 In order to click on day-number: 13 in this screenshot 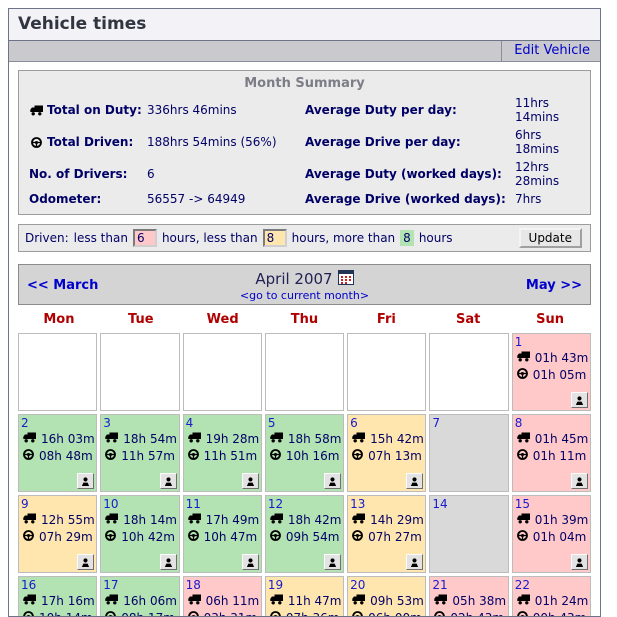, I will do `click(358, 504)`.